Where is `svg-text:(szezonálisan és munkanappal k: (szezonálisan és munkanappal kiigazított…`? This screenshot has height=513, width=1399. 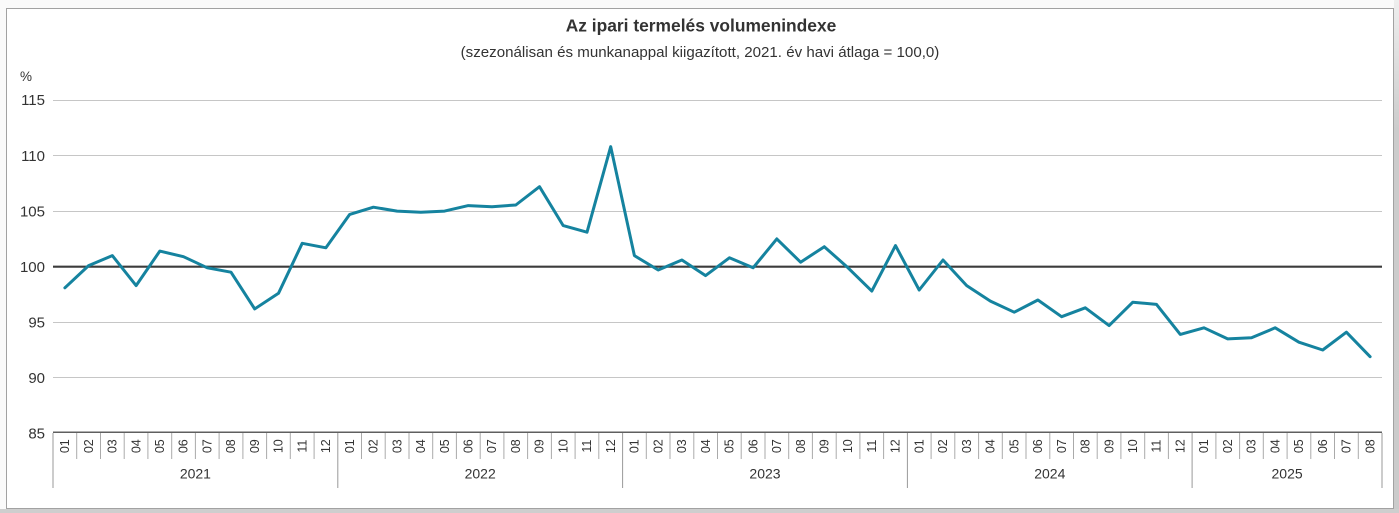 svg-text:(szezonálisan és munkanappal k: (szezonálisan és munkanappal kiigazított… is located at coordinates (700, 52).